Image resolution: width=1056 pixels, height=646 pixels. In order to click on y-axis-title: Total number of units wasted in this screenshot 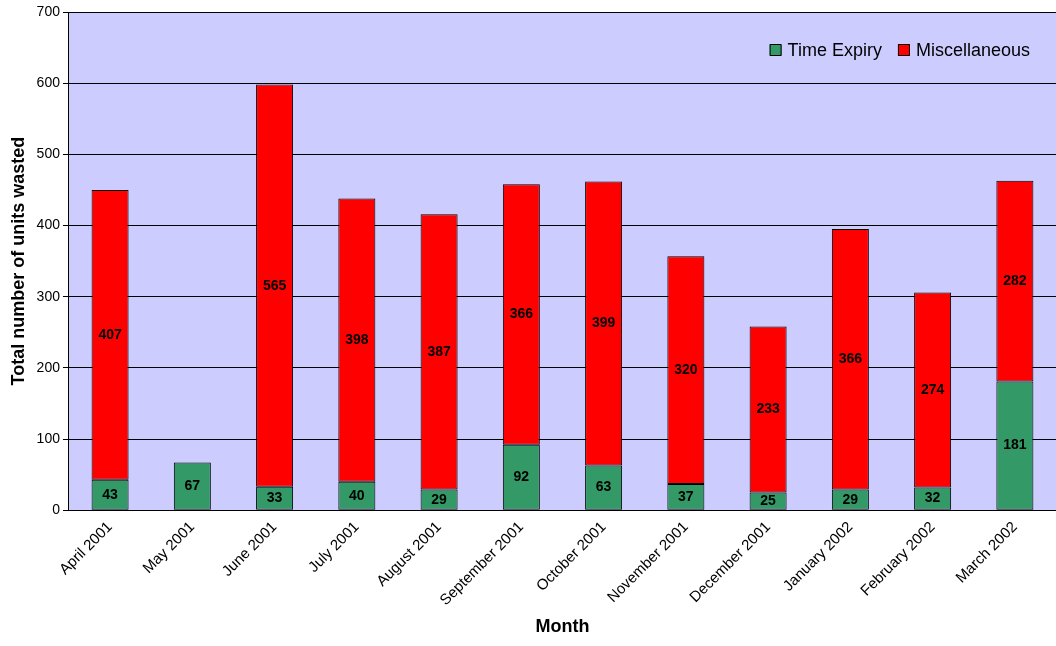, I will do `click(17, 261)`.